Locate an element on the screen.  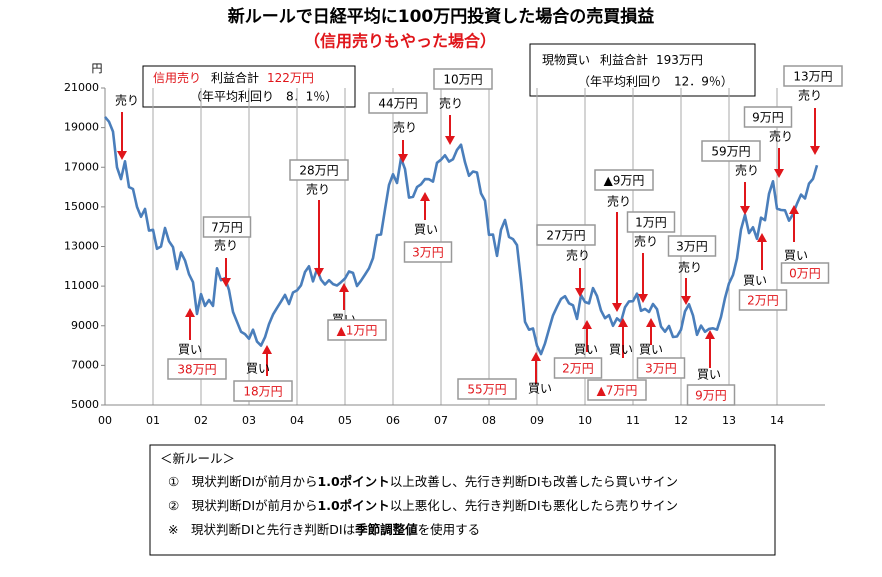
profit-label: ▲7万円 is located at coordinates (617, 391).